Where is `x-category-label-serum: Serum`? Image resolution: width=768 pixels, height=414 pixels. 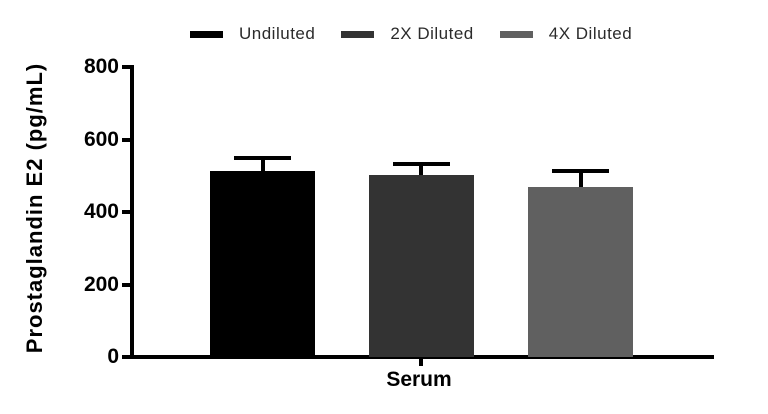 x-category-label-serum: Serum is located at coordinates (419, 379).